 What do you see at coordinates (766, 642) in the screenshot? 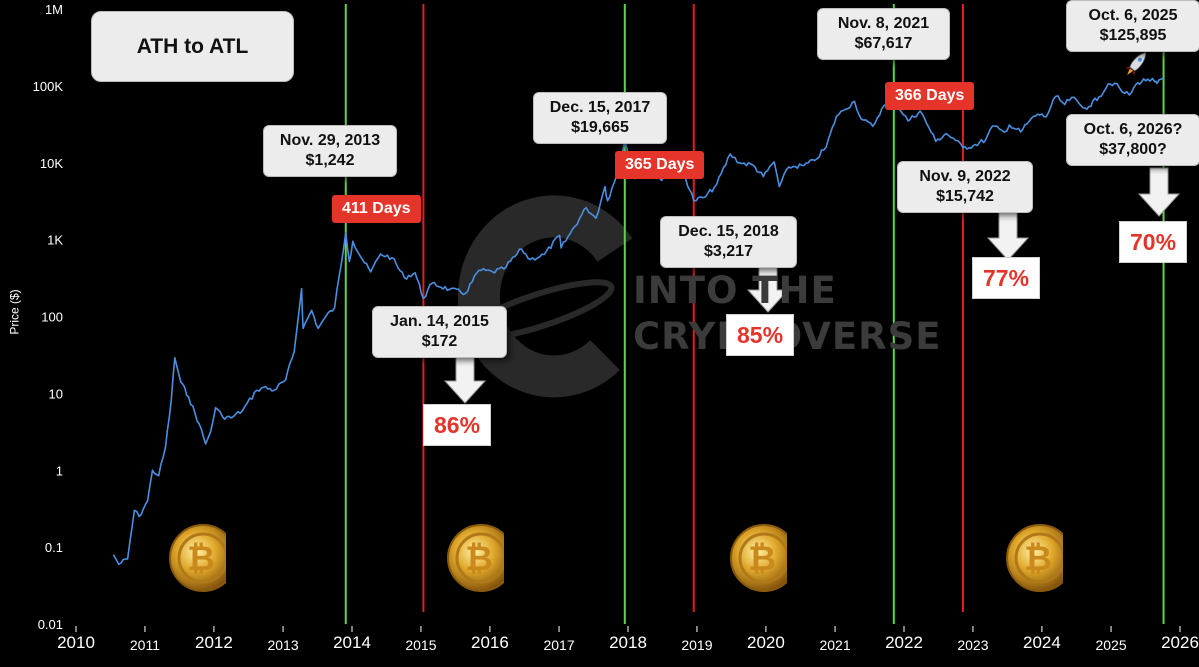
I see `x-tick-label: 2020` at bounding box center [766, 642].